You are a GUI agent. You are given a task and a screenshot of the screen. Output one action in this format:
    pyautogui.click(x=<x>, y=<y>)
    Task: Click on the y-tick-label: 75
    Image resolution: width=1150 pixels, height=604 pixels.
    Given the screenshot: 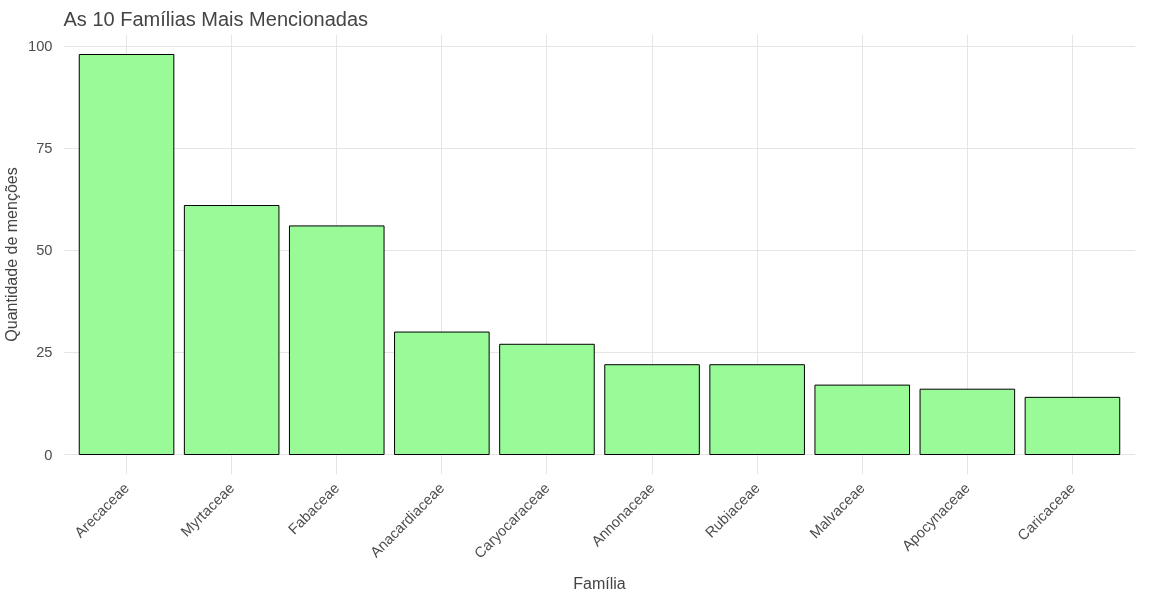 What is the action you would take?
    pyautogui.click(x=44, y=148)
    